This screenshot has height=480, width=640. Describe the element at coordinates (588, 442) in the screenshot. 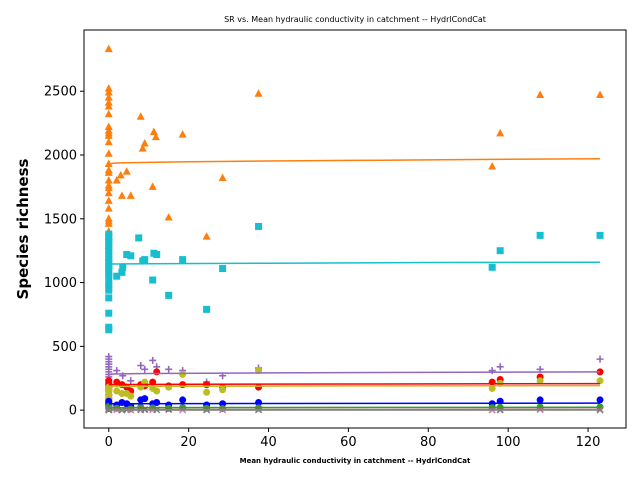

I see `x-tick-label: 120` at that location.